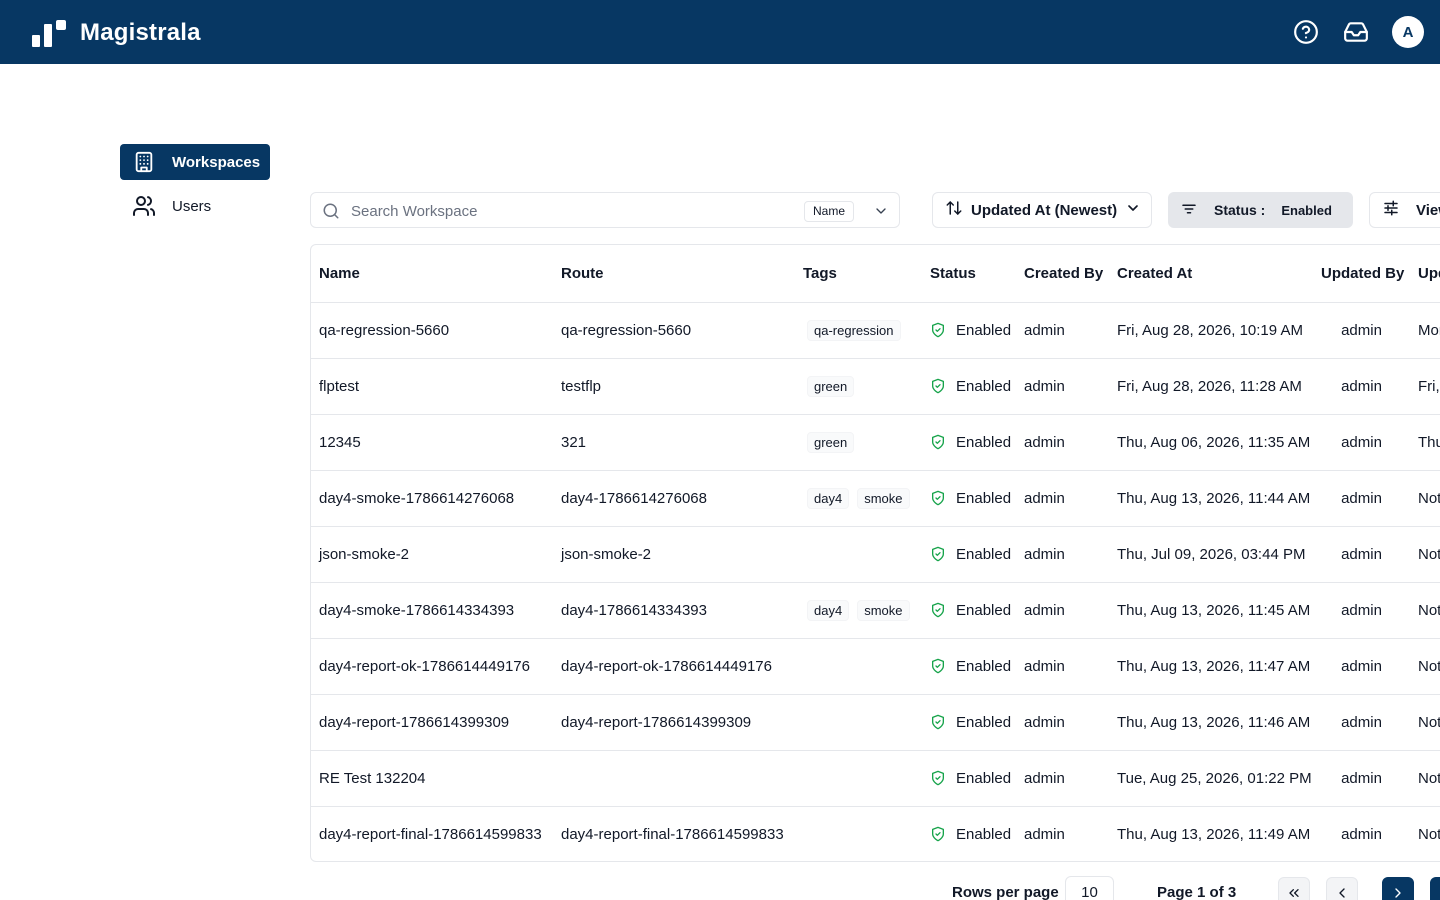 This screenshot has width=1440, height=900. Describe the element at coordinates (1404, 210) in the screenshot. I see `view-options-button: View` at that location.